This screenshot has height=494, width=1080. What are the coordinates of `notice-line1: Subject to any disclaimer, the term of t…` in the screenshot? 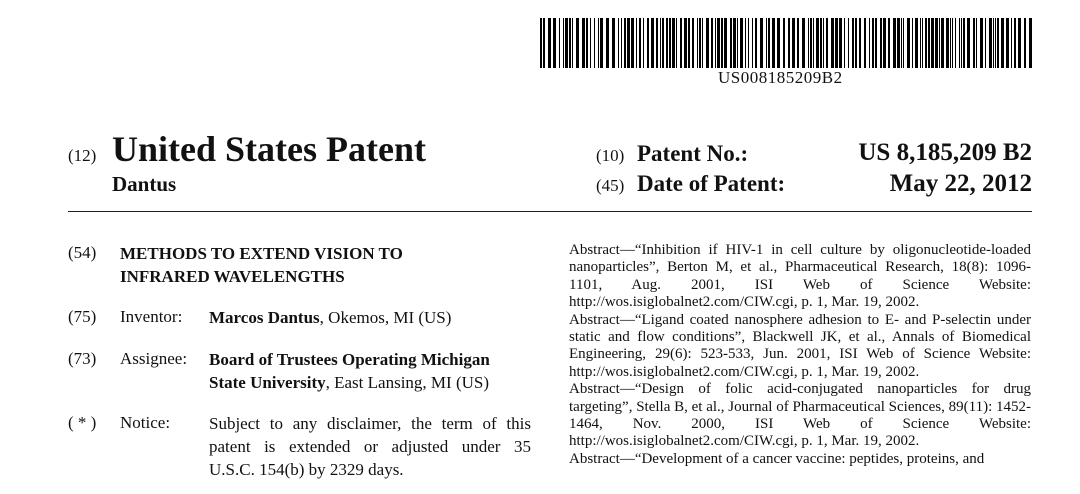 It's located at (370, 423).